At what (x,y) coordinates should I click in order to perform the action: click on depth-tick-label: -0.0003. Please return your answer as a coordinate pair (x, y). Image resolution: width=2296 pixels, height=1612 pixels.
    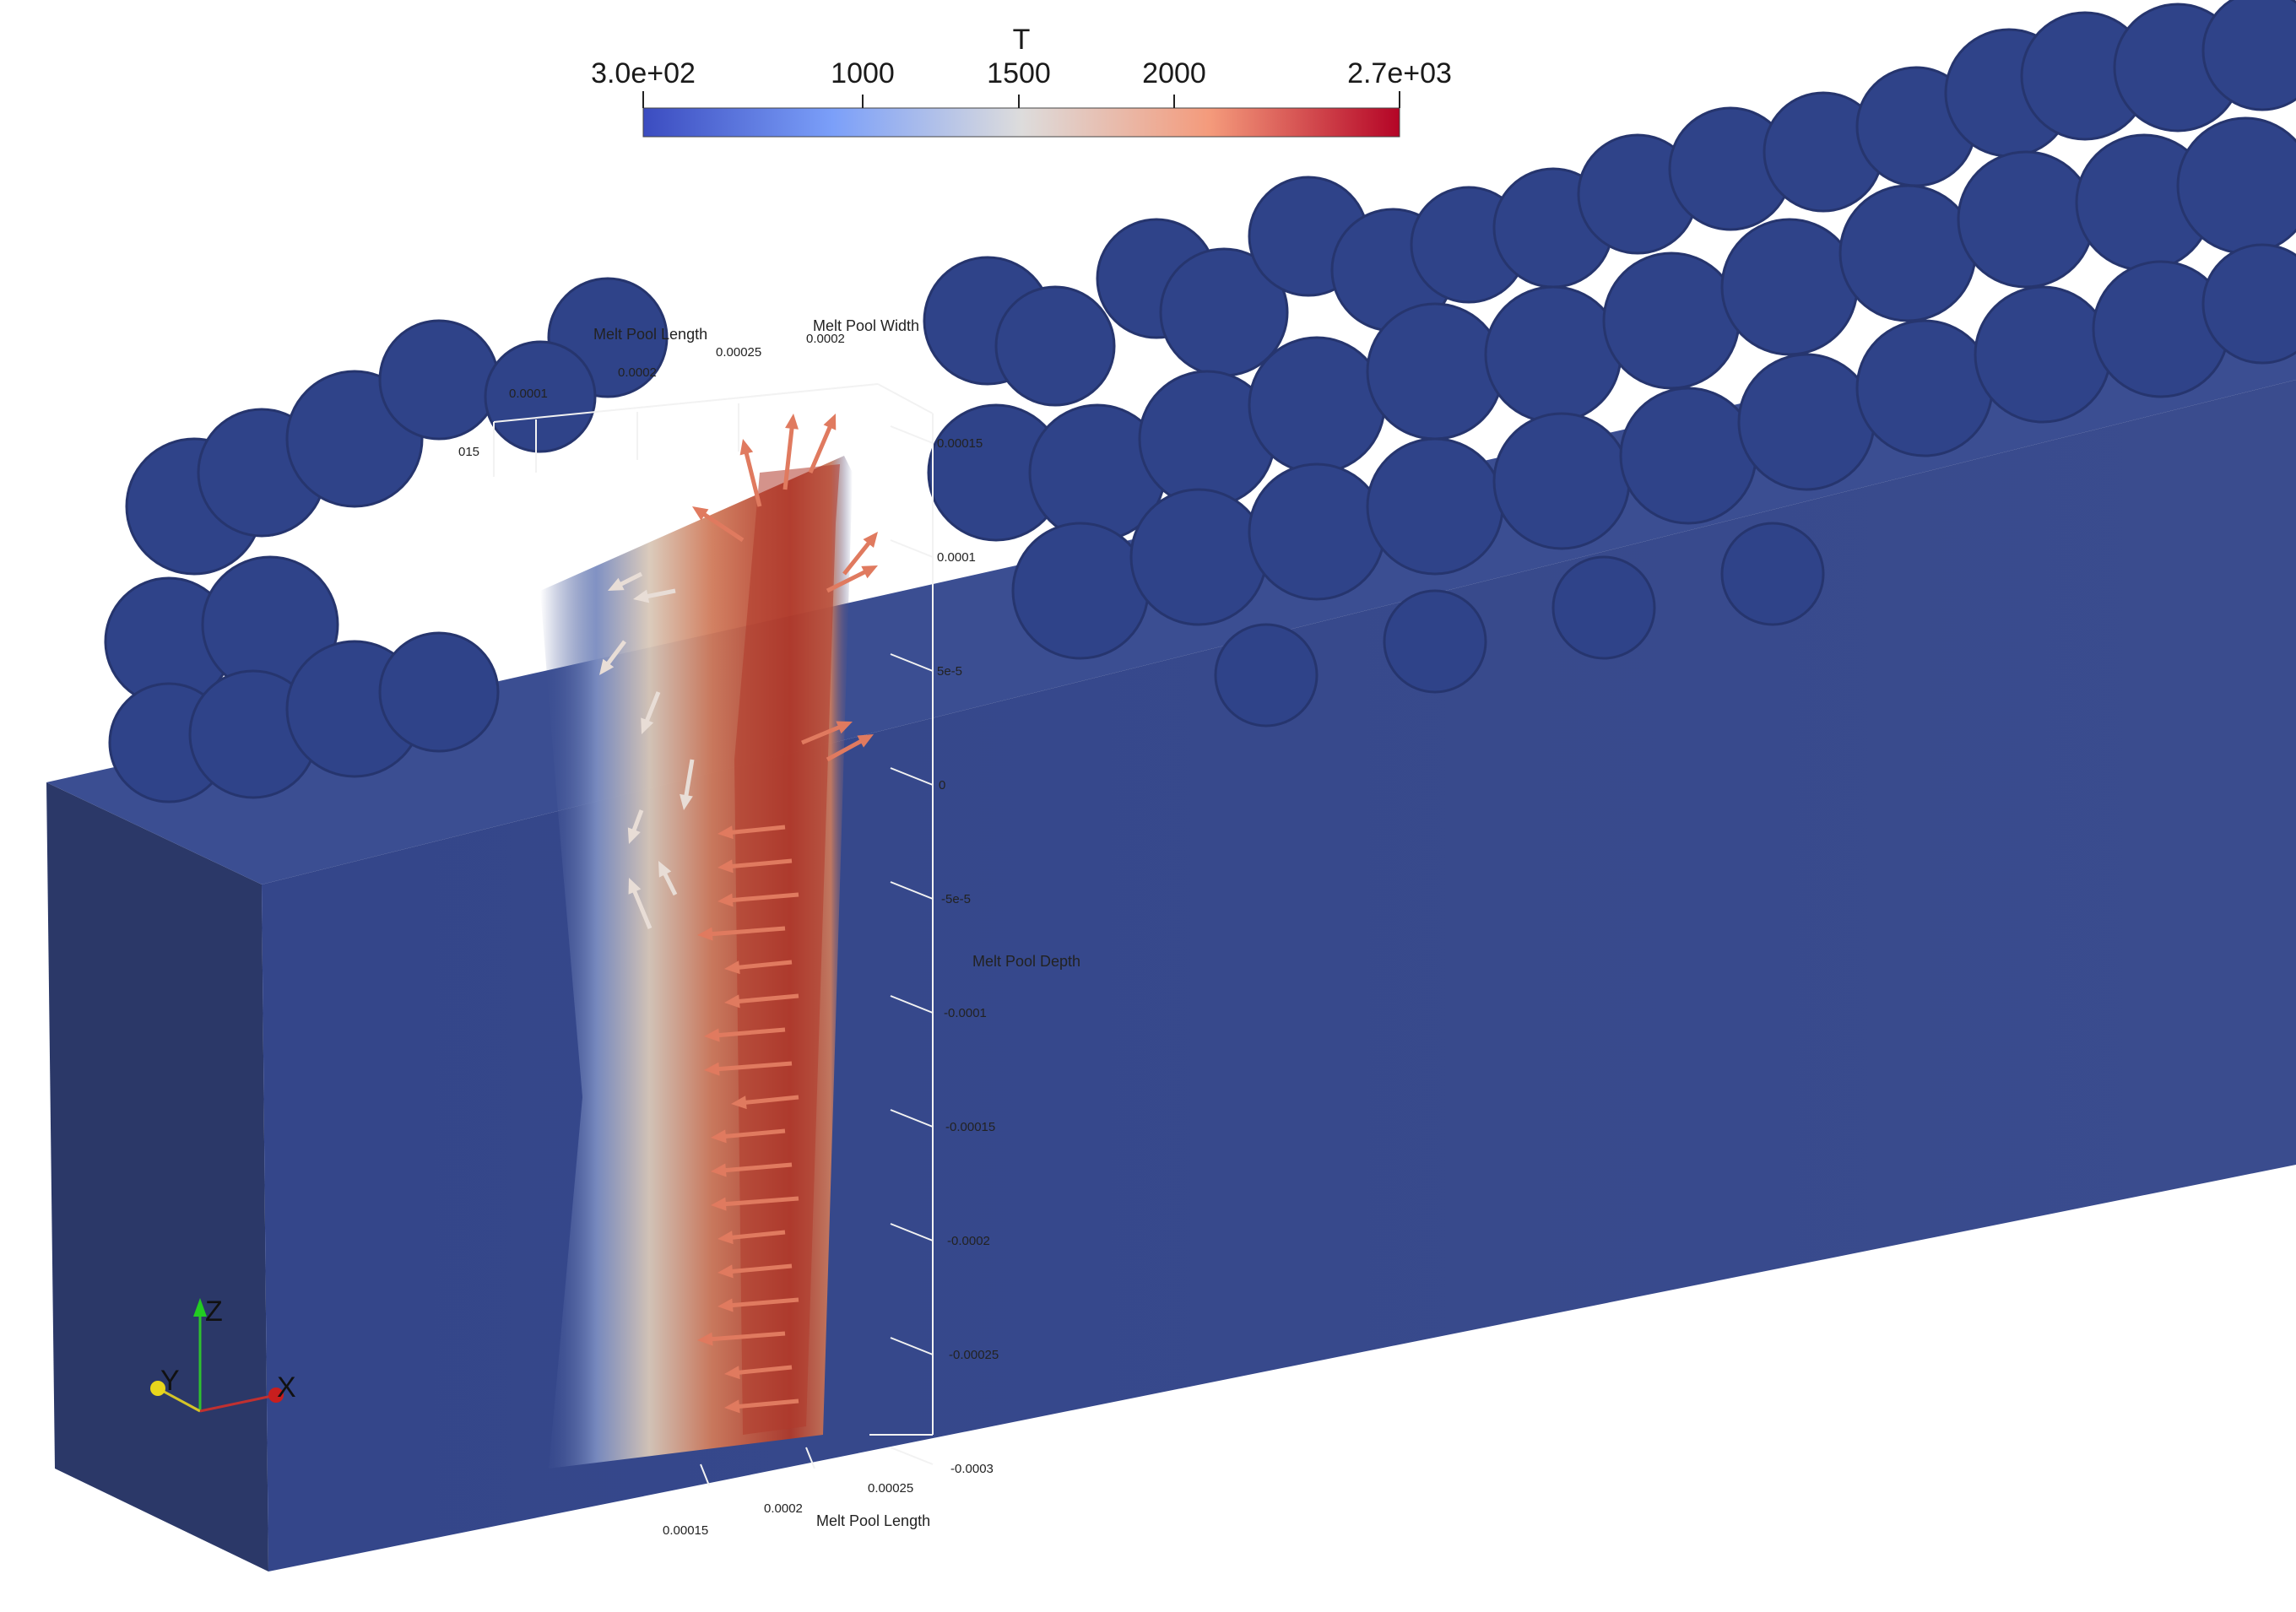
    Looking at the image, I should click on (972, 1469).